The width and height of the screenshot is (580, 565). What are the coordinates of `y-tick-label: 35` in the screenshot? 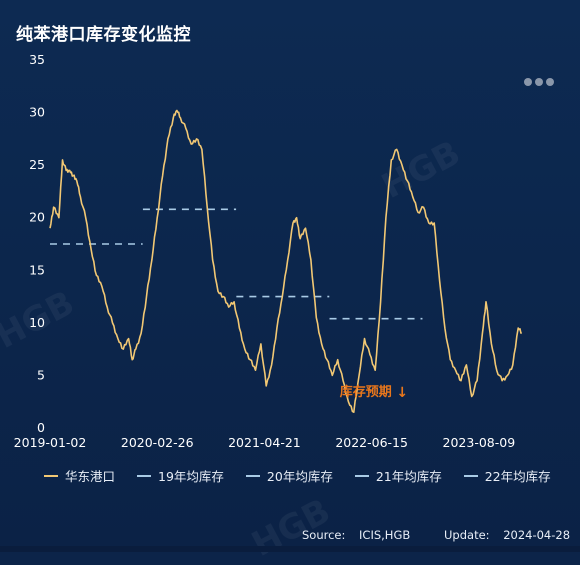 It's located at (37, 59).